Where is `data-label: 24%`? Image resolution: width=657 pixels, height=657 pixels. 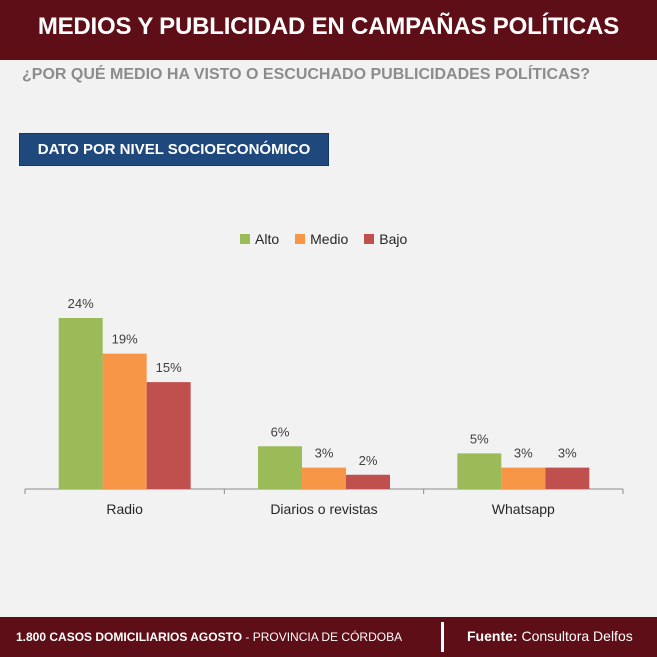
data-label: 24% is located at coordinates (81, 303).